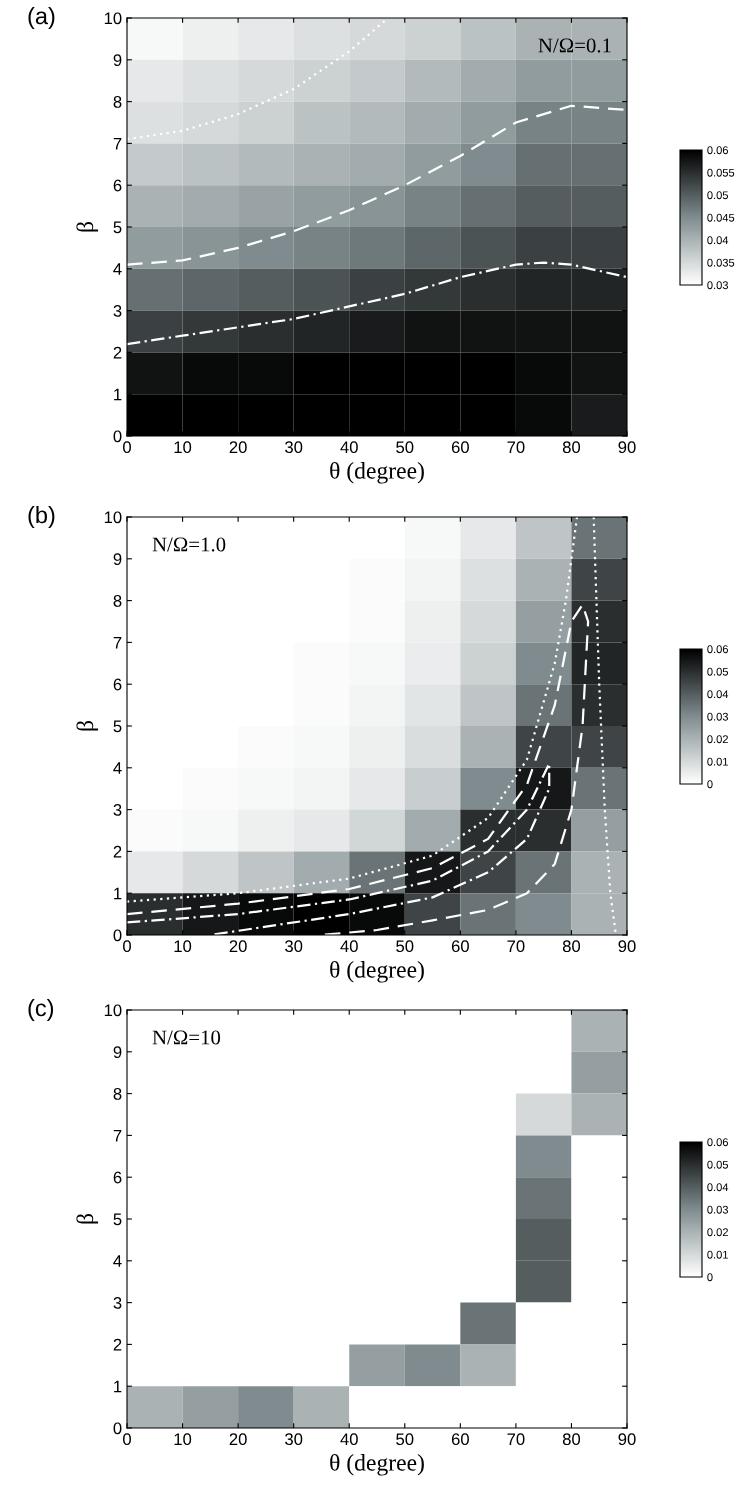 Image resolution: width=746 pixels, height=1505 pixels. What do you see at coordinates (721, 217) in the screenshot?
I see `color-bar-label: 0.045` at bounding box center [721, 217].